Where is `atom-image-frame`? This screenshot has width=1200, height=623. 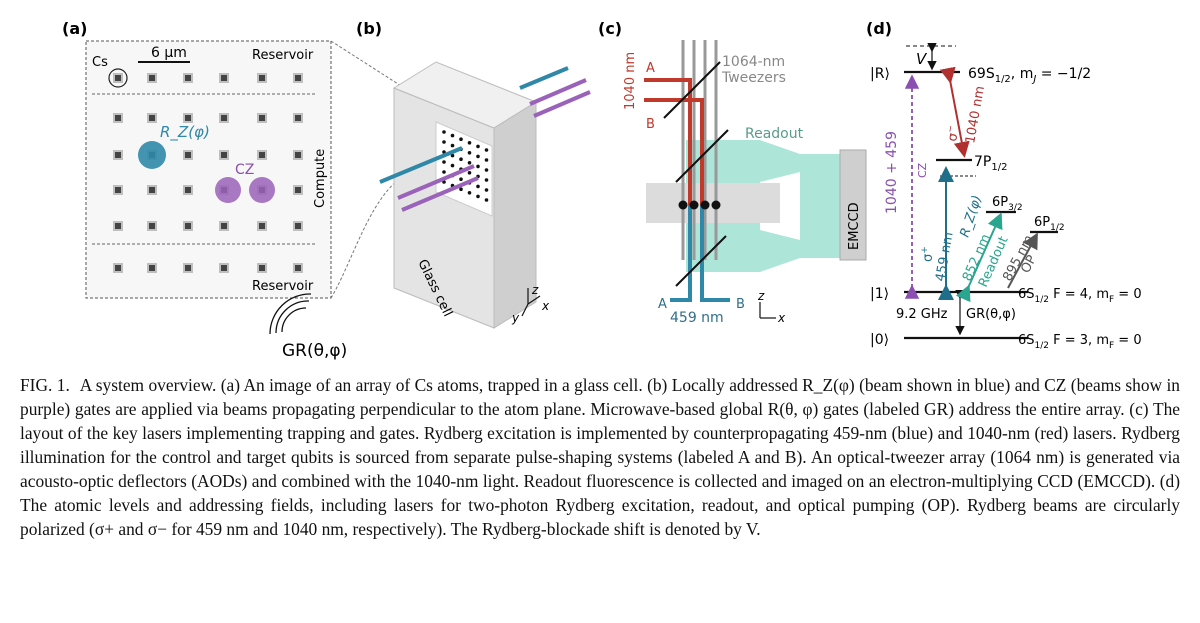 atom-image-frame is located at coordinates (208, 169).